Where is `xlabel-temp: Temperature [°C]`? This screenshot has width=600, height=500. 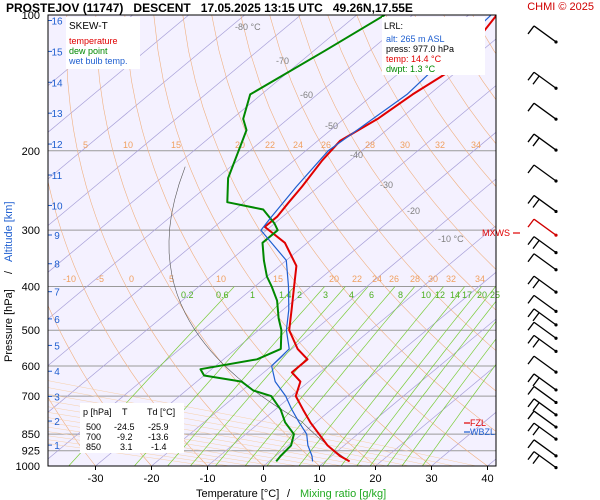
xlabel-temp: Temperature [°C] is located at coordinates (237, 494).